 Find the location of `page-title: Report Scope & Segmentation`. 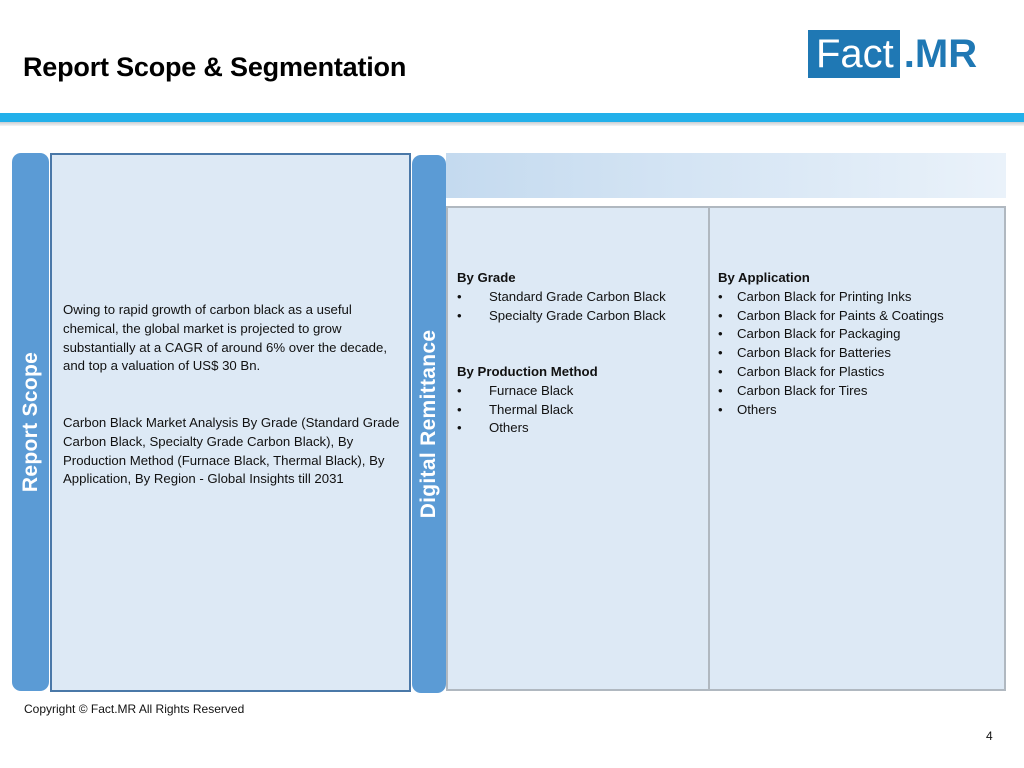

page-title: Report Scope & Segmentation is located at coordinates (215, 67).